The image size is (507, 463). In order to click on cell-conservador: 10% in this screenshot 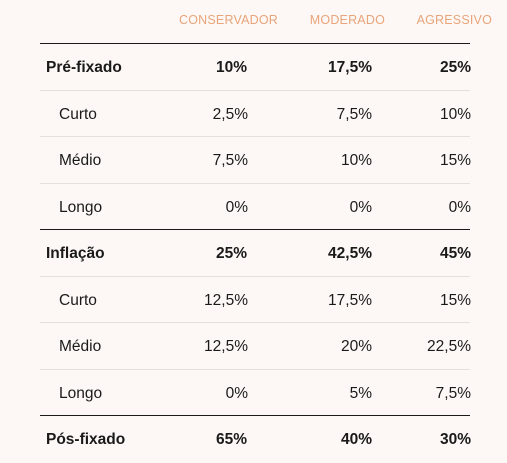, I will do `click(231, 67)`.